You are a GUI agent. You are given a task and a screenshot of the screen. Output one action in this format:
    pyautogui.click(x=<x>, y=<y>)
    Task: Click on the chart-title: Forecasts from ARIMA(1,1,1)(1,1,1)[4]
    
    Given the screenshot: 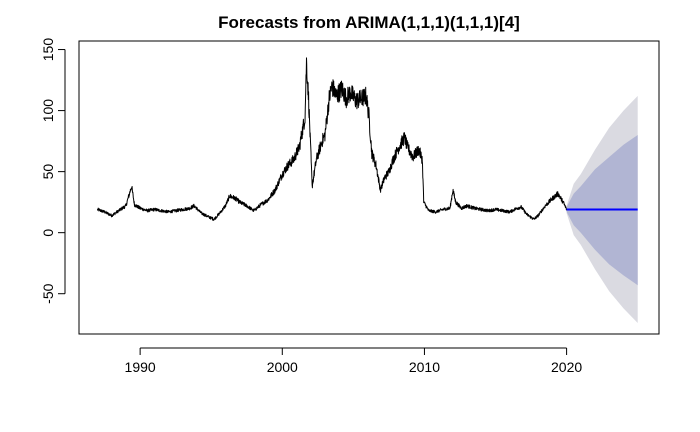 What is the action you would take?
    pyautogui.click(x=369, y=22)
    